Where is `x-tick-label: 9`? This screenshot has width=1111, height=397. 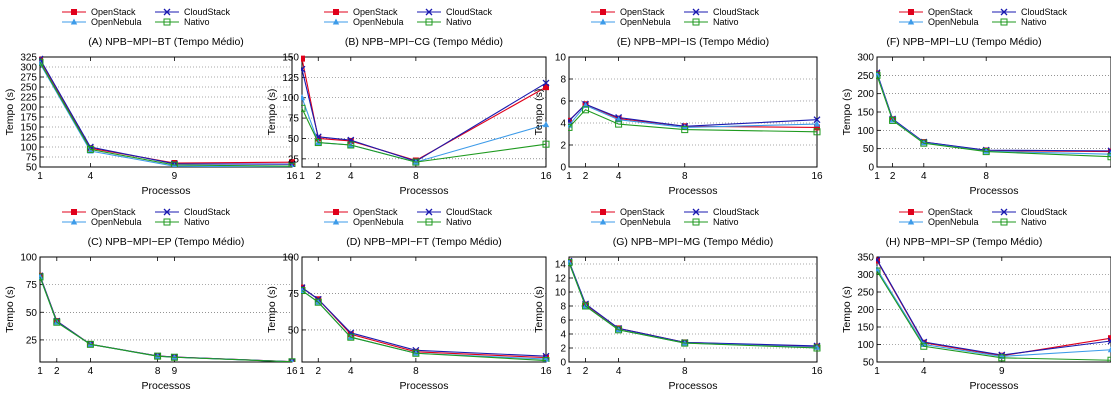 x-tick-label: 9 is located at coordinates (175, 176).